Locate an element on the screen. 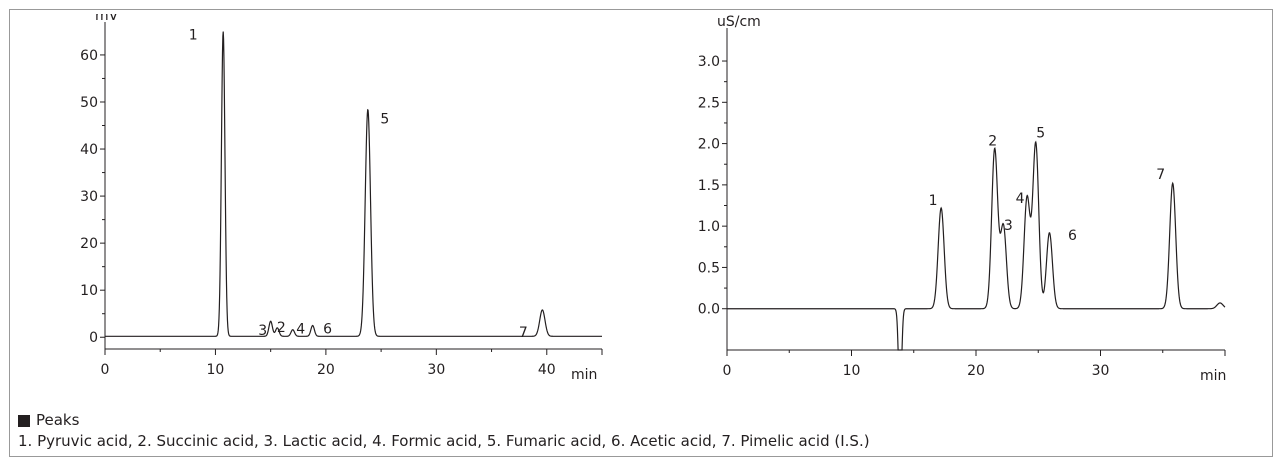 Image resolution: width=1282 pixels, height=466 pixels. y-tick-label: 60 is located at coordinates (89, 56).